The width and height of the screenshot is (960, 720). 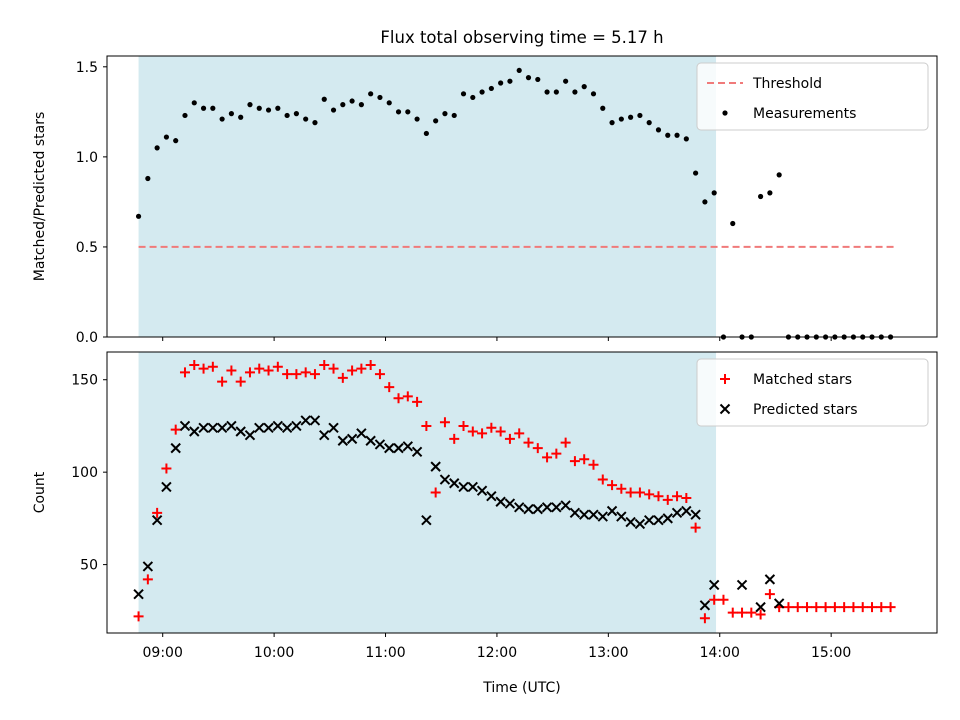 What do you see at coordinates (521, 37) in the screenshot?
I see `figure-title: Flux total observing time = 5.17 h` at bounding box center [521, 37].